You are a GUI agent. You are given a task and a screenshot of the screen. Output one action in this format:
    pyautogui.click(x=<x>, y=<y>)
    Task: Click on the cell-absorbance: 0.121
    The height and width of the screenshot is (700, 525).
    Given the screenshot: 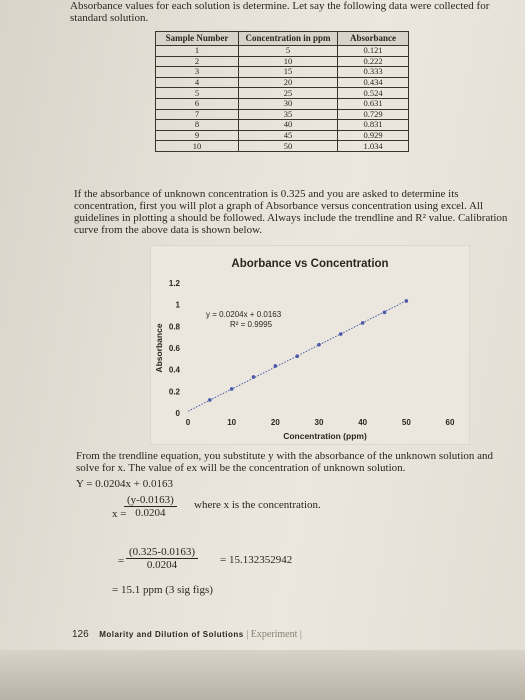 What is the action you would take?
    pyautogui.click(x=373, y=51)
    